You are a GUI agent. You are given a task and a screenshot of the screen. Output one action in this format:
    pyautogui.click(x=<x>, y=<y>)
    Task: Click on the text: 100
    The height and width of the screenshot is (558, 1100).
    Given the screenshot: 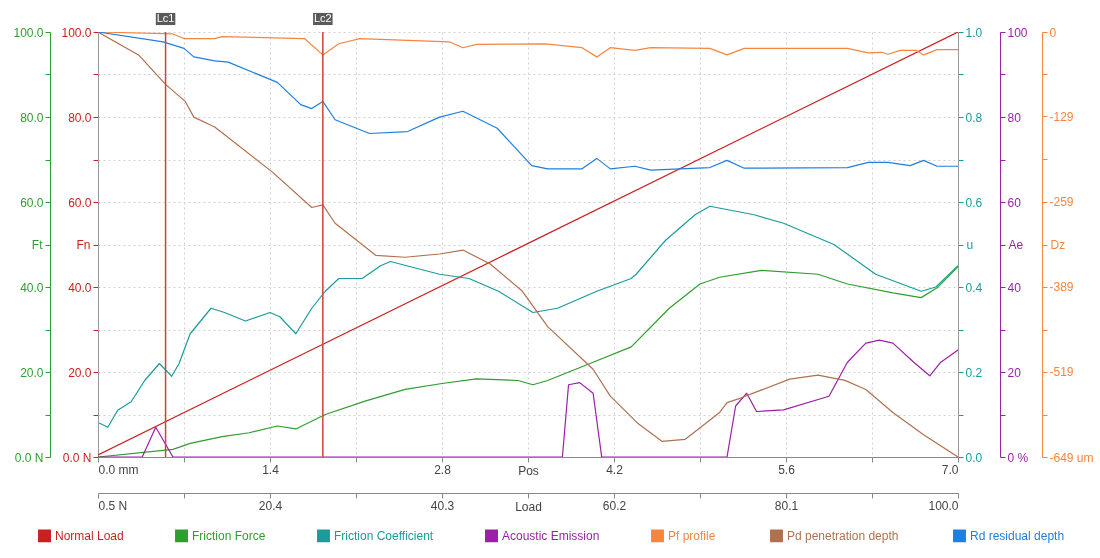 What is the action you would take?
    pyautogui.click(x=1017, y=32)
    